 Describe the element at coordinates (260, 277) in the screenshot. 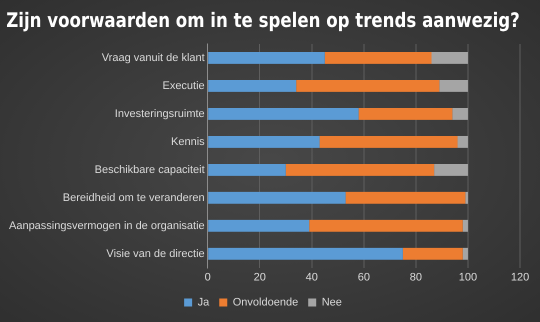

I see `x-tick-label: 20` at that location.